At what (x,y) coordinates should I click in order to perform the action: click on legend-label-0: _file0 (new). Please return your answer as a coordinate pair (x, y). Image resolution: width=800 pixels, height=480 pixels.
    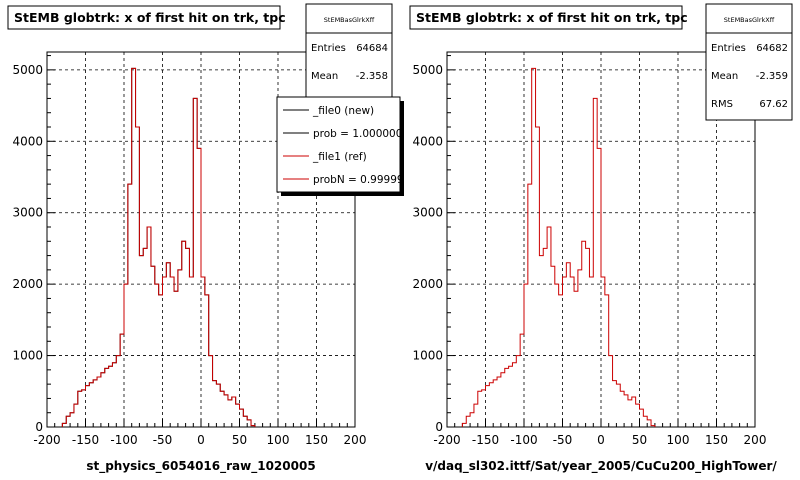
    Looking at the image, I should click on (343, 111).